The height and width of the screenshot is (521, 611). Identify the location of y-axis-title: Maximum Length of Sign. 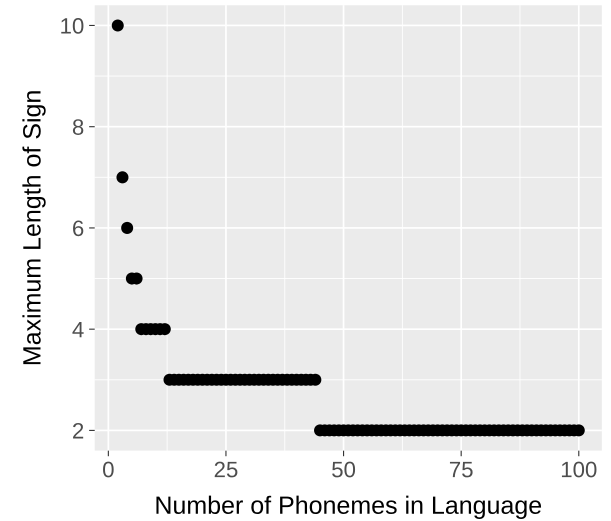
(34, 227).